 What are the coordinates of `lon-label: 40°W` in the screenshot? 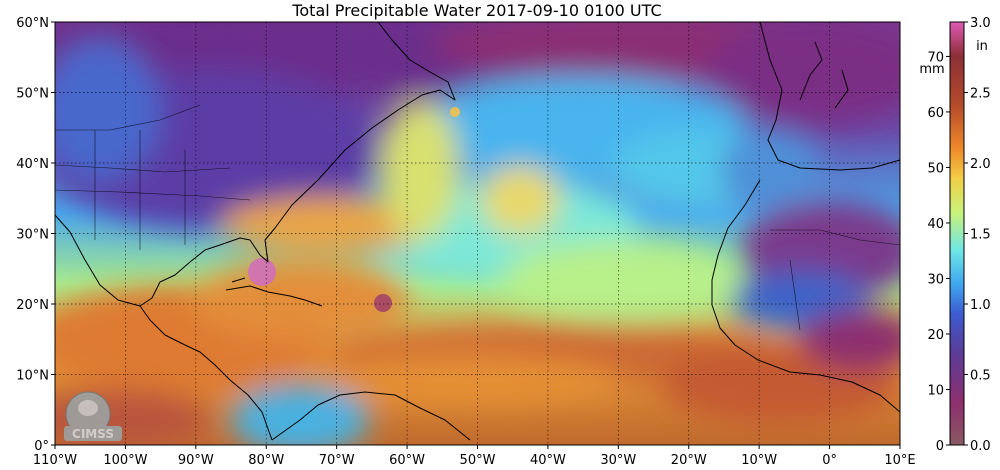 It's located at (548, 460).